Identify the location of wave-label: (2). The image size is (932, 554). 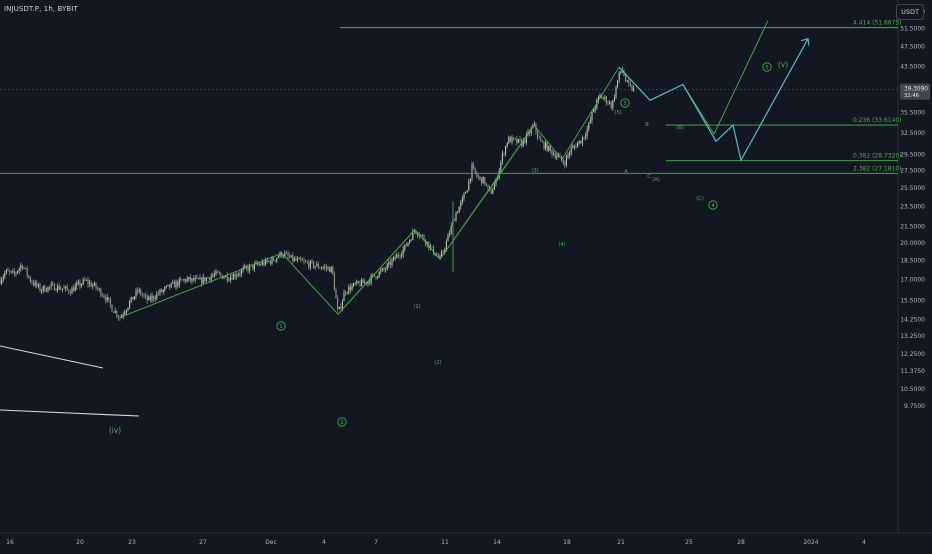
(437, 363).